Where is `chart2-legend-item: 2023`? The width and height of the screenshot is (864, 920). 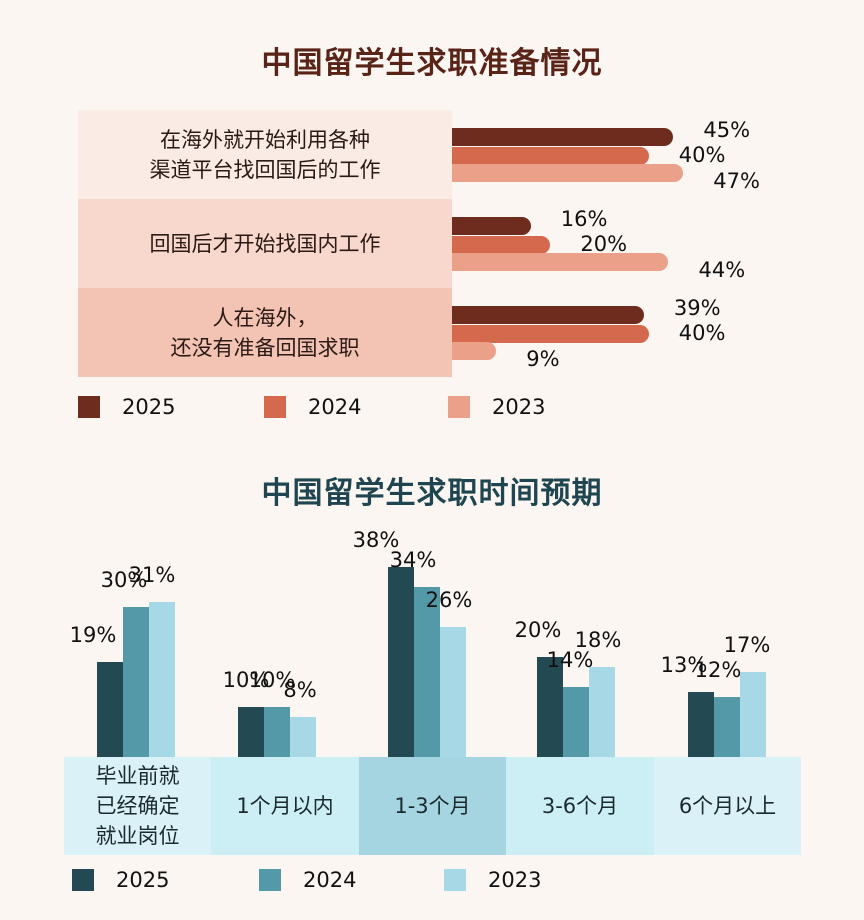 chart2-legend-item: 2023 is located at coordinates (492, 880).